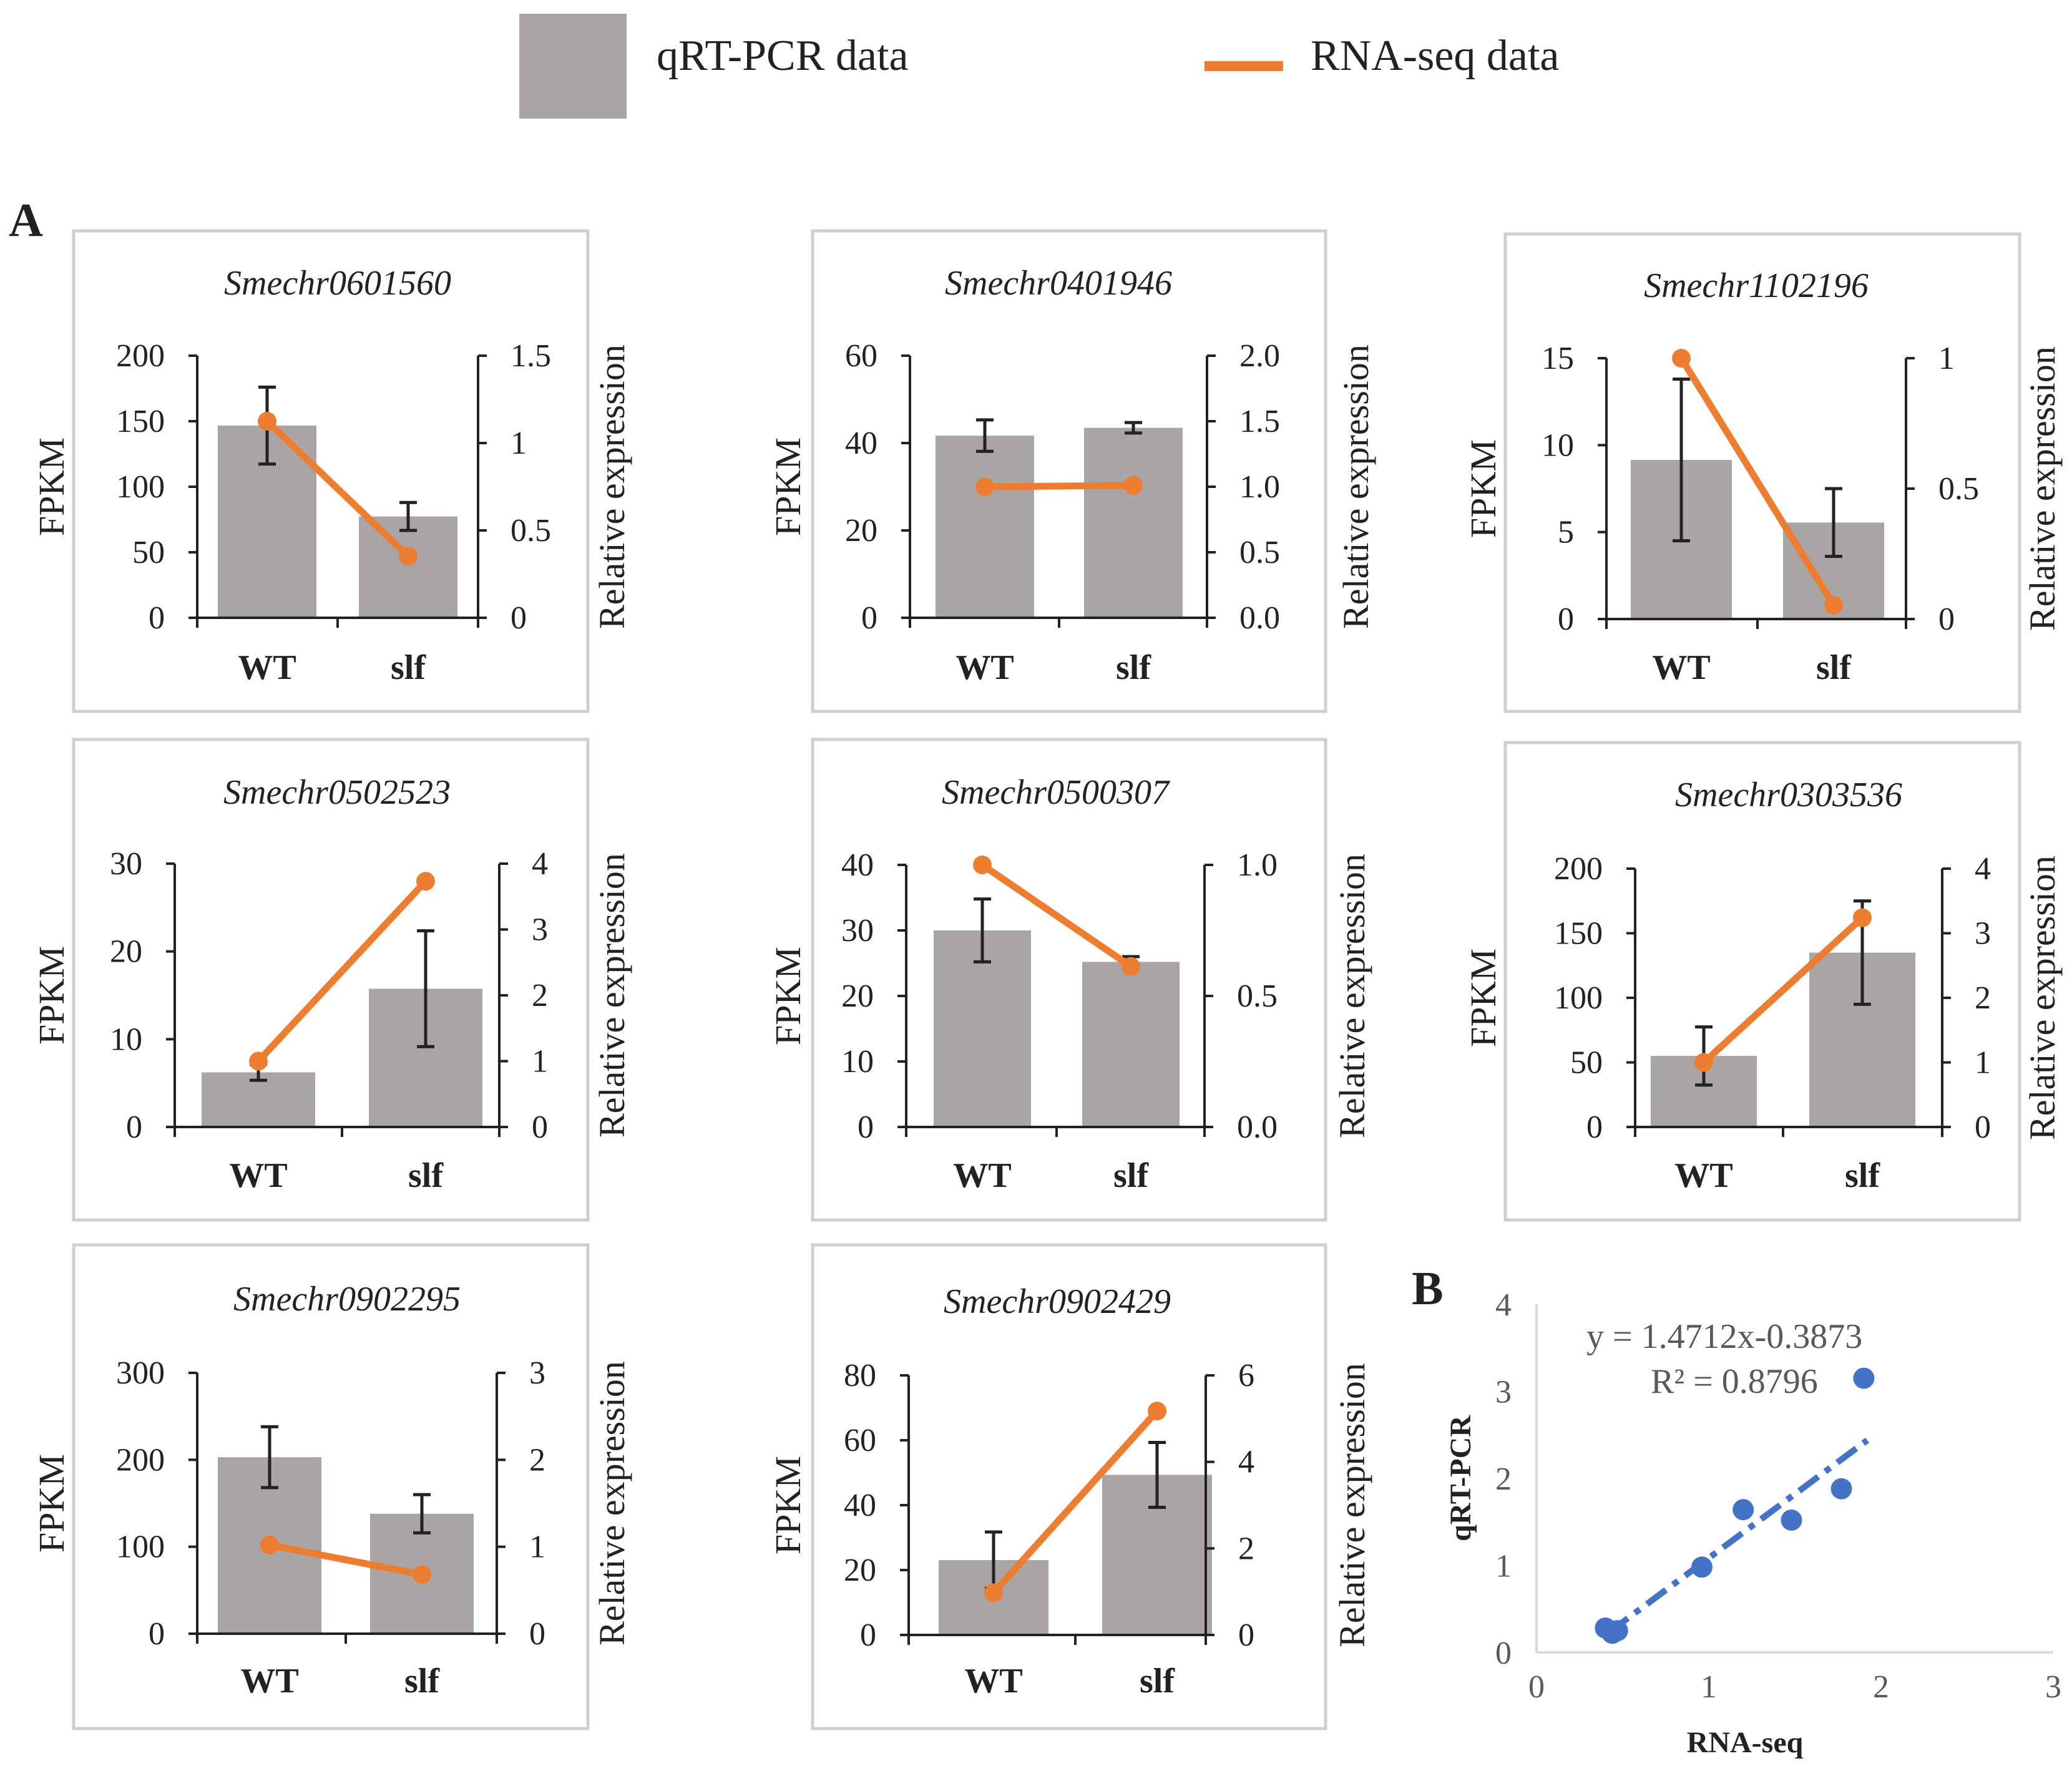 This screenshot has height=1766, width=2072. What do you see at coordinates (1246, 1375) in the screenshot?
I see `right-tick-label: 6` at bounding box center [1246, 1375].